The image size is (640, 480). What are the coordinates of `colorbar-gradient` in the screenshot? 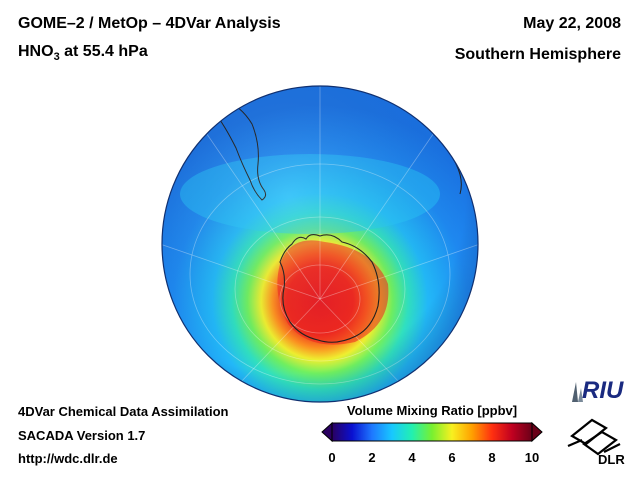 It's located at (432, 432).